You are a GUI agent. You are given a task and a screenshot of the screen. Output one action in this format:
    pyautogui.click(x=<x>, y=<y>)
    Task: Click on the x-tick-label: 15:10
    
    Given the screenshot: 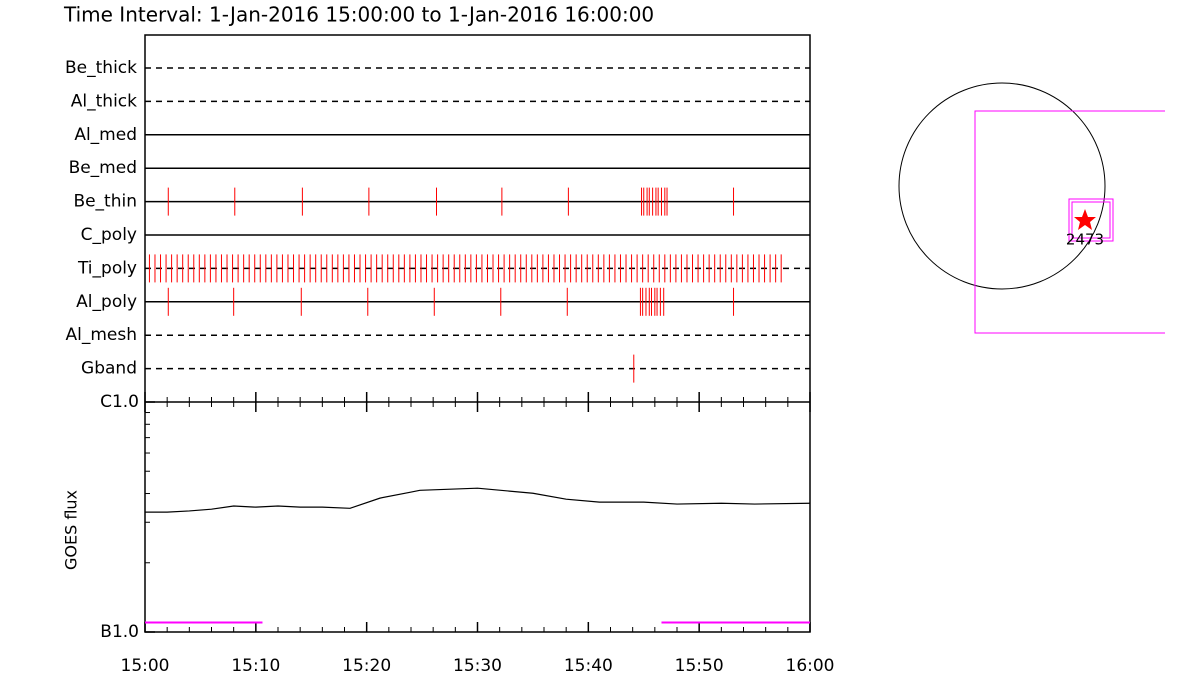 What is the action you would take?
    pyautogui.click(x=255, y=666)
    